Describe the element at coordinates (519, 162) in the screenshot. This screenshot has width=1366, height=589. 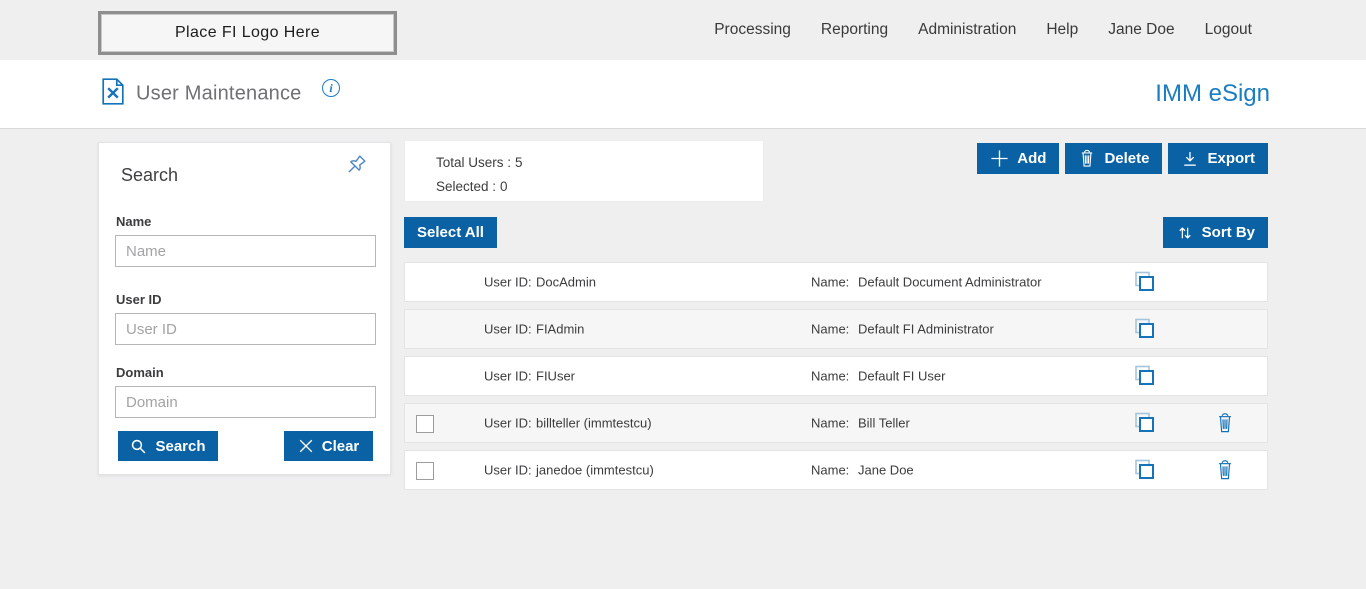
I see `total-users-value: 5` at that location.